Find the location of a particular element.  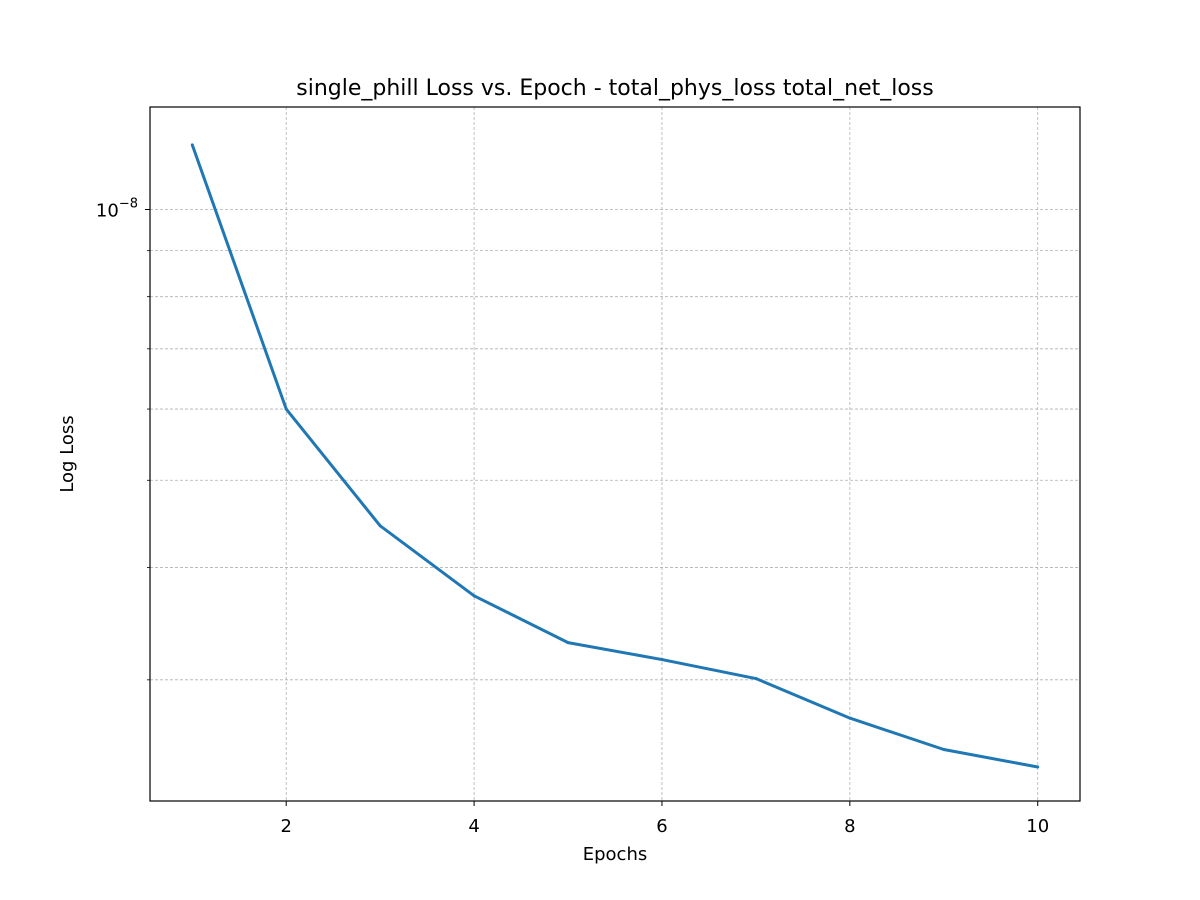

x-tick-label: 10 is located at coordinates (1037, 826).